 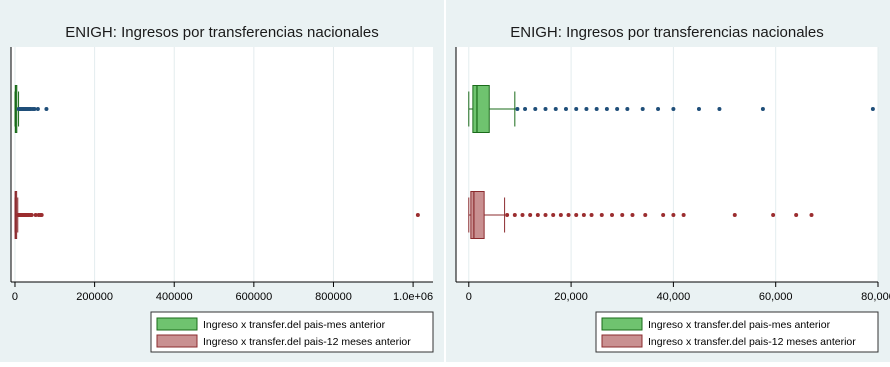 What do you see at coordinates (253, 297) in the screenshot?
I see `left-x-tick-label: 600000` at bounding box center [253, 297].